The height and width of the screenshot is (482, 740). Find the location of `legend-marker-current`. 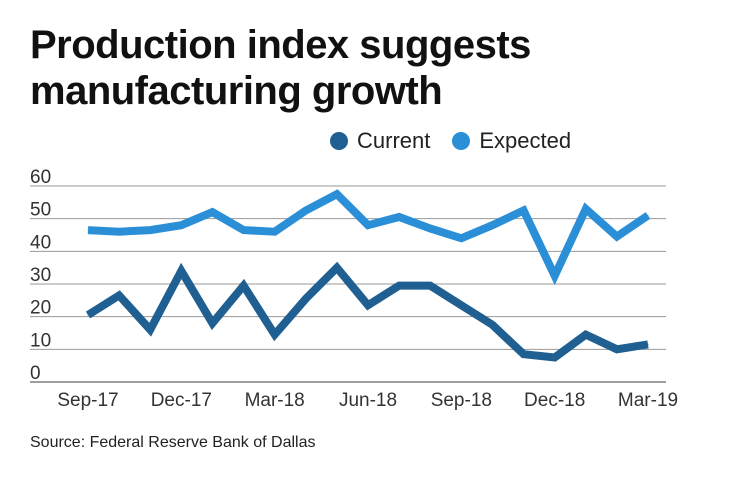

legend-marker-current is located at coordinates (339, 141).